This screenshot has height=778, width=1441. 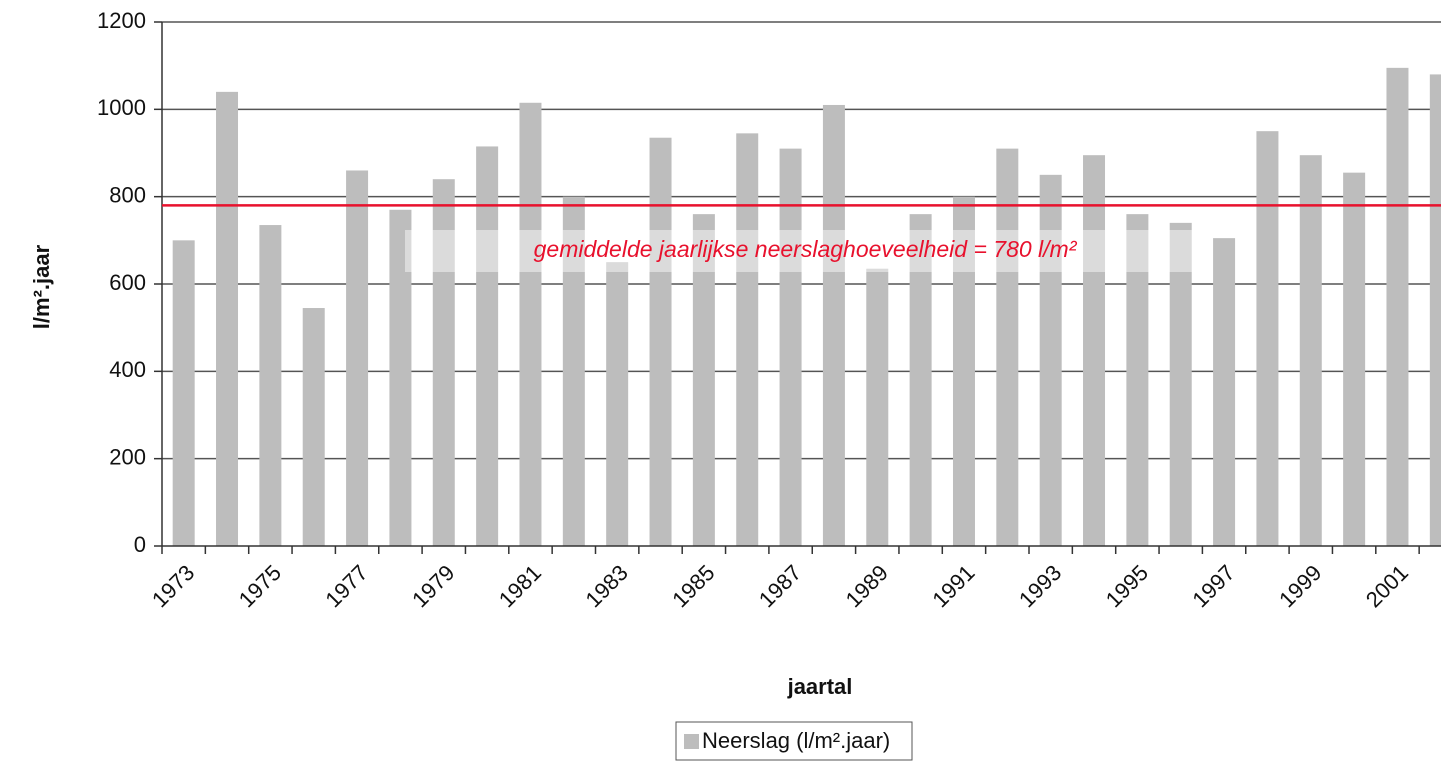 I want to click on x-tick-label: 1989, so click(x=867, y=586).